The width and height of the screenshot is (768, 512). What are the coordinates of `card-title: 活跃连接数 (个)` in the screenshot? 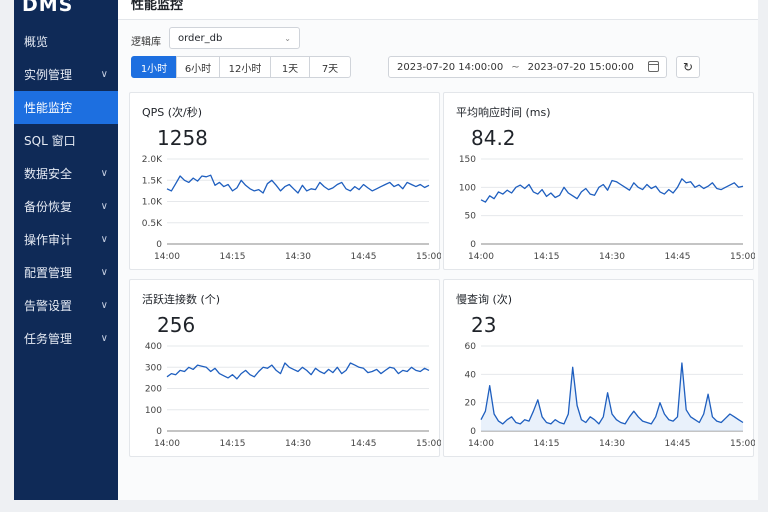 It's located at (181, 299).